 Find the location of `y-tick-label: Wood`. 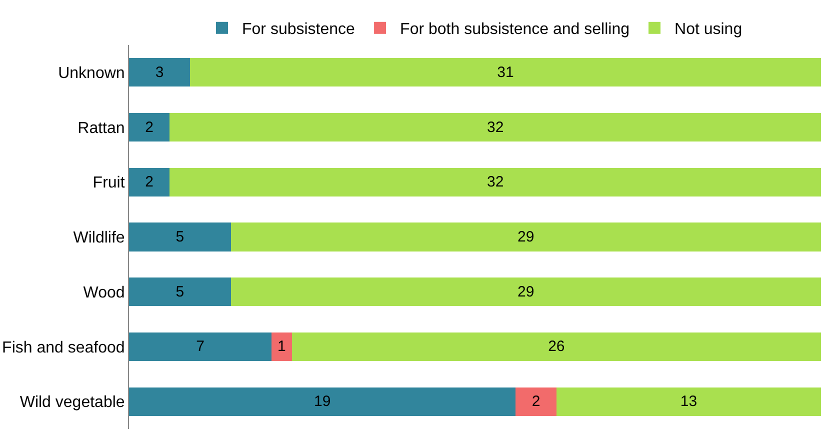

y-tick-label: Wood is located at coordinates (104, 293).